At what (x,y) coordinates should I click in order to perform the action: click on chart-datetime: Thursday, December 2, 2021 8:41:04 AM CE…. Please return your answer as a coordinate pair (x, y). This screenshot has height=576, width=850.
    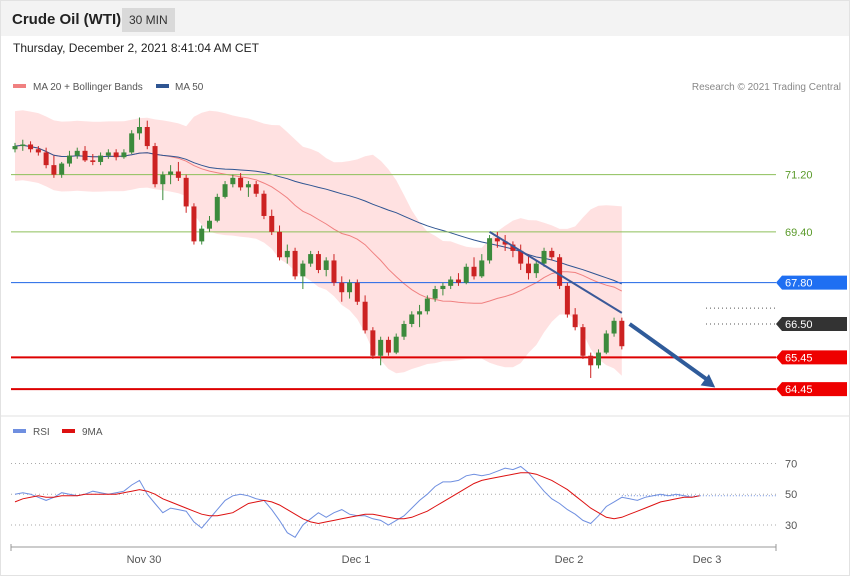
    Looking at the image, I should click on (136, 48).